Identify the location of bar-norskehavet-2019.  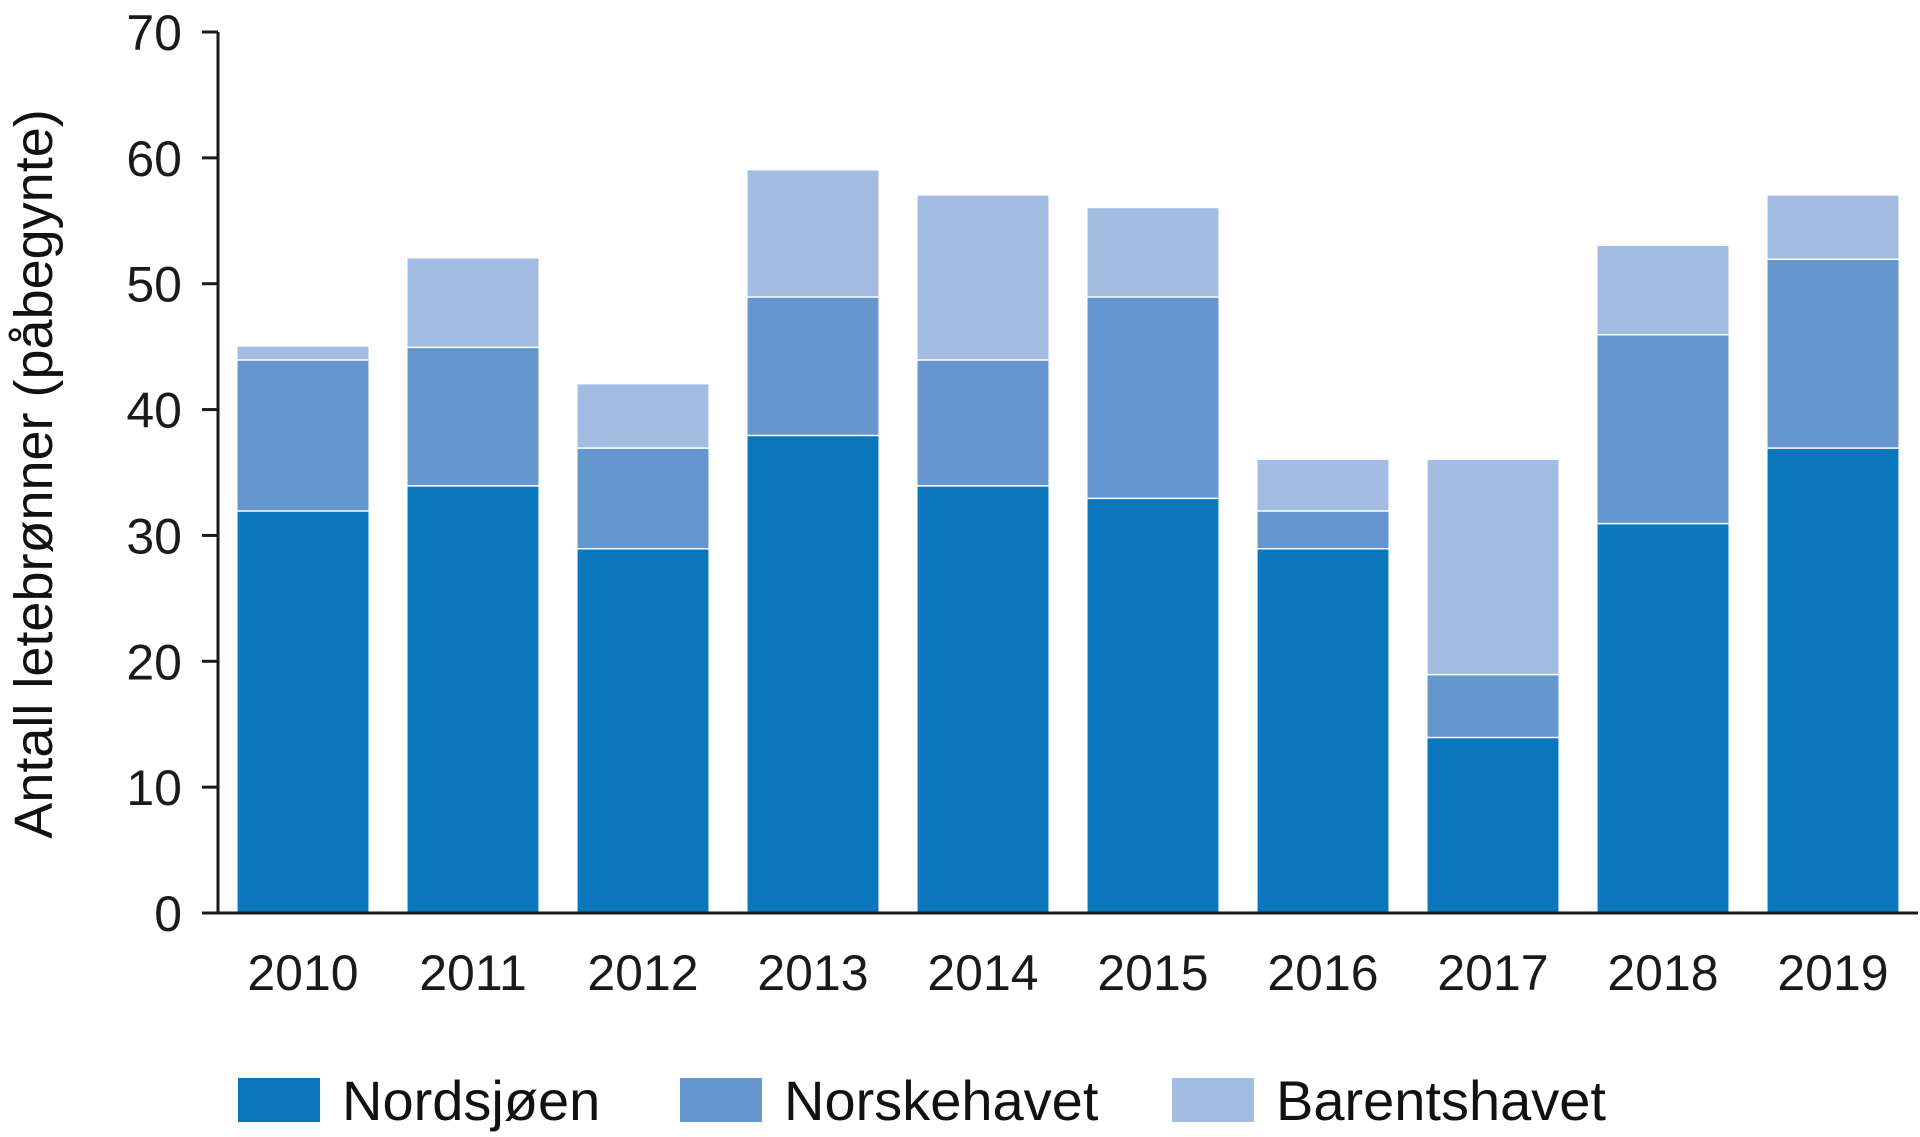
(1833, 353).